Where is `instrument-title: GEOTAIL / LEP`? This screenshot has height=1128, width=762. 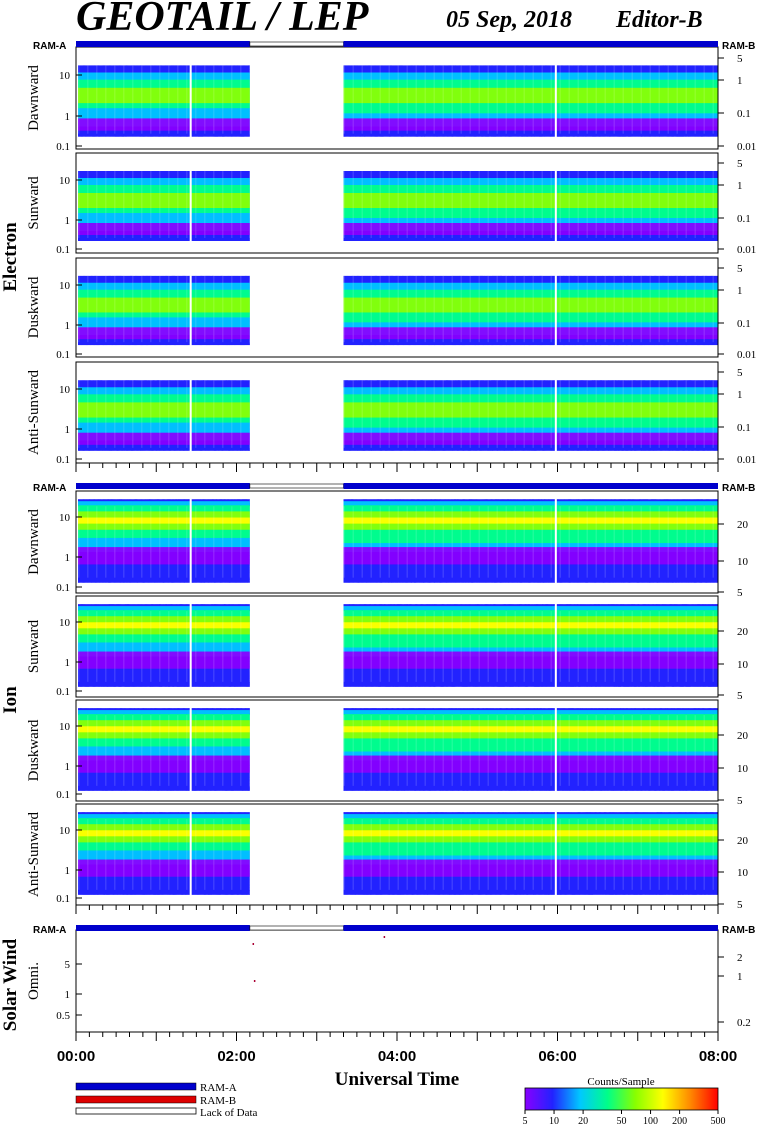
instrument-title: GEOTAIL / LEP is located at coordinates (222, 20).